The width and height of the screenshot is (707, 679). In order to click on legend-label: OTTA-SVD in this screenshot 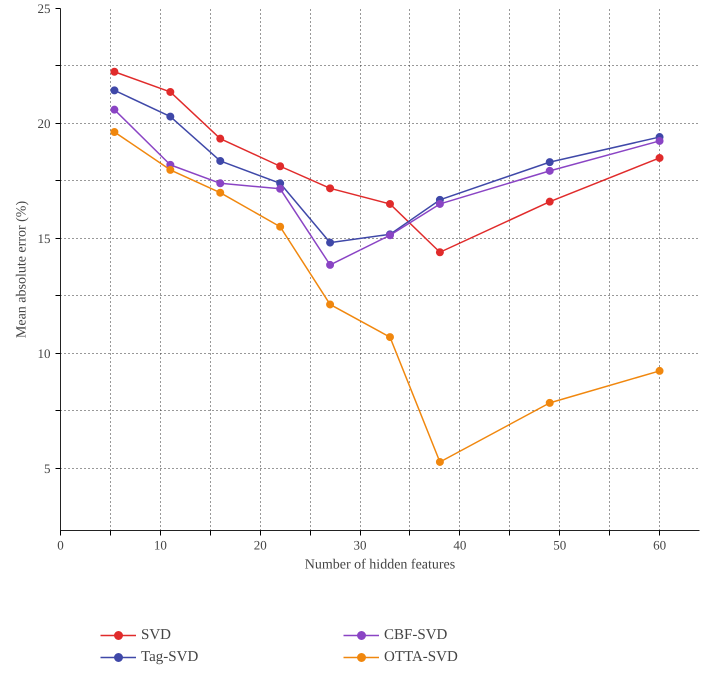, I will do `click(421, 657)`.